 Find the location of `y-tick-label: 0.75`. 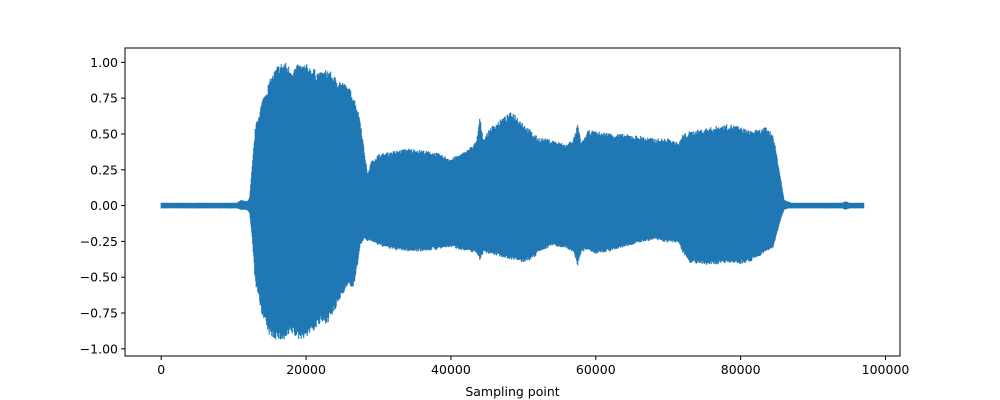

y-tick-label: 0.75 is located at coordinates (104, 98).